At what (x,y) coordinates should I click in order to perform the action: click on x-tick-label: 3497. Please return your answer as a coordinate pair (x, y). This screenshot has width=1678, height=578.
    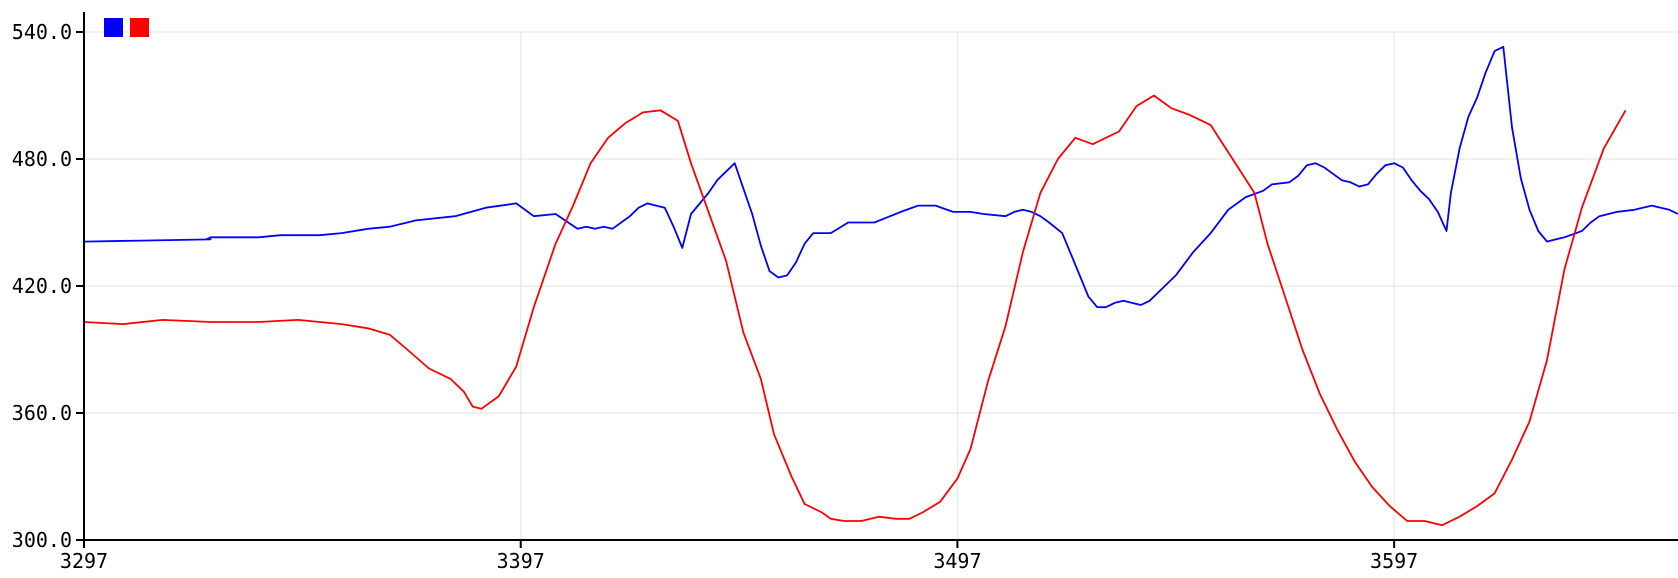
    Looking at the image, I should click on (957, 561).